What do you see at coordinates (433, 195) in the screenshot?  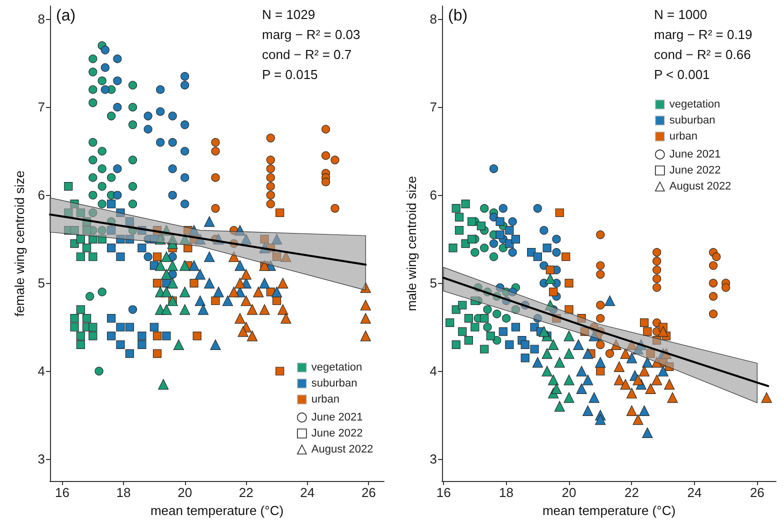 I see `y-tick-label: 6` at bounding box center [433, 195].